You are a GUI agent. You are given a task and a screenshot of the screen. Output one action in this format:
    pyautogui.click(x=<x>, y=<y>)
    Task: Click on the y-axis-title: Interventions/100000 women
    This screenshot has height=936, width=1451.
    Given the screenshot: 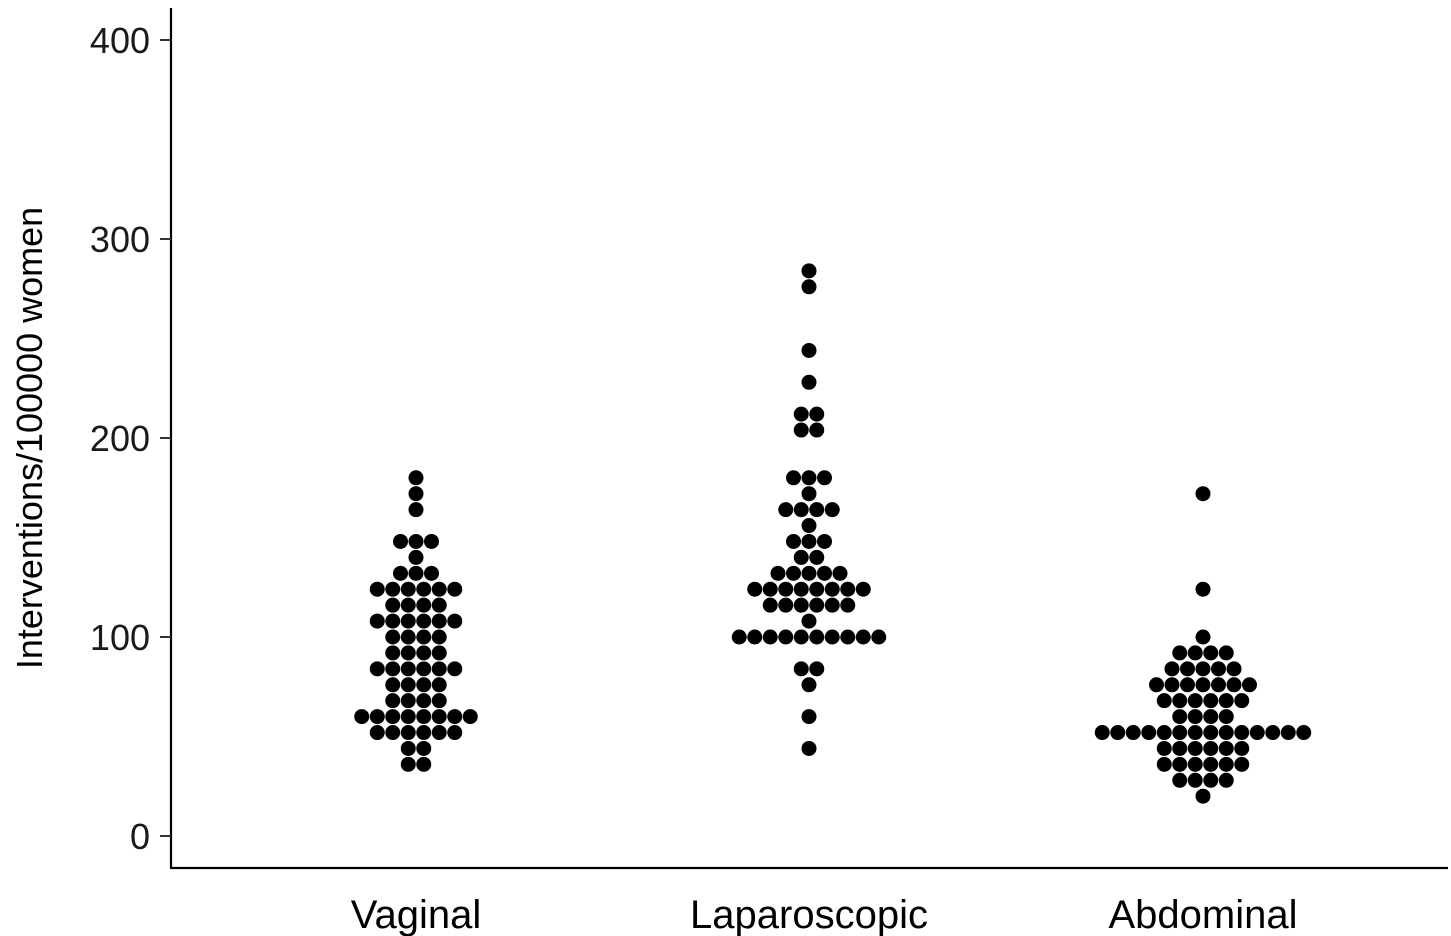 What is the action you would take?
    pyautogui.click(x=29, y=438)
    